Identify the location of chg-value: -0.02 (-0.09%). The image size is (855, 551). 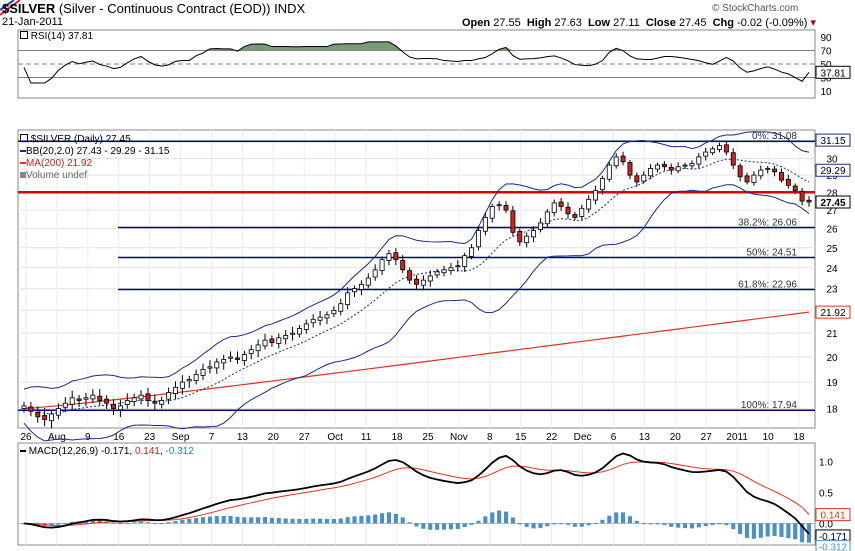
(772, 23).